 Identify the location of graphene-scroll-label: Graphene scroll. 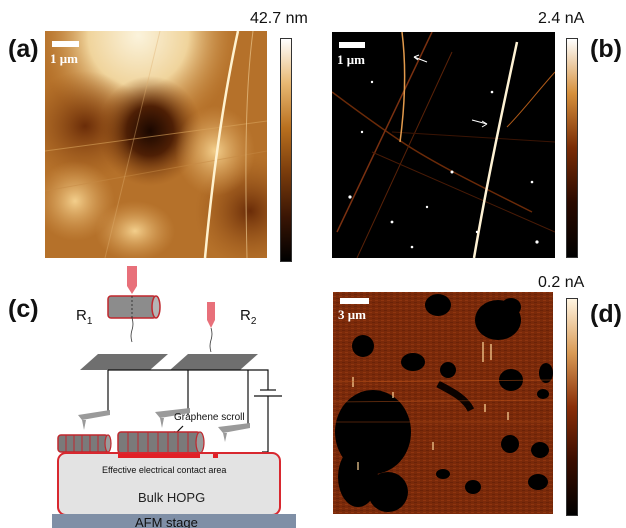
(209, 417).